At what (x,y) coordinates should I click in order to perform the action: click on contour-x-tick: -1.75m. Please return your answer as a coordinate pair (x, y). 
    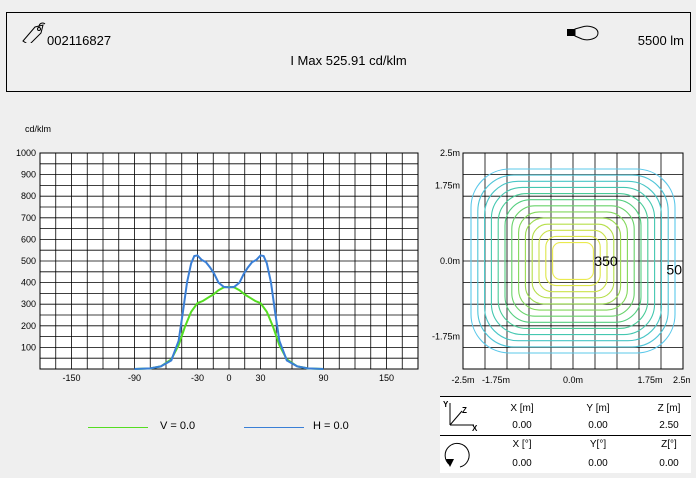
    Looking at the image, I should click on (496, 380).